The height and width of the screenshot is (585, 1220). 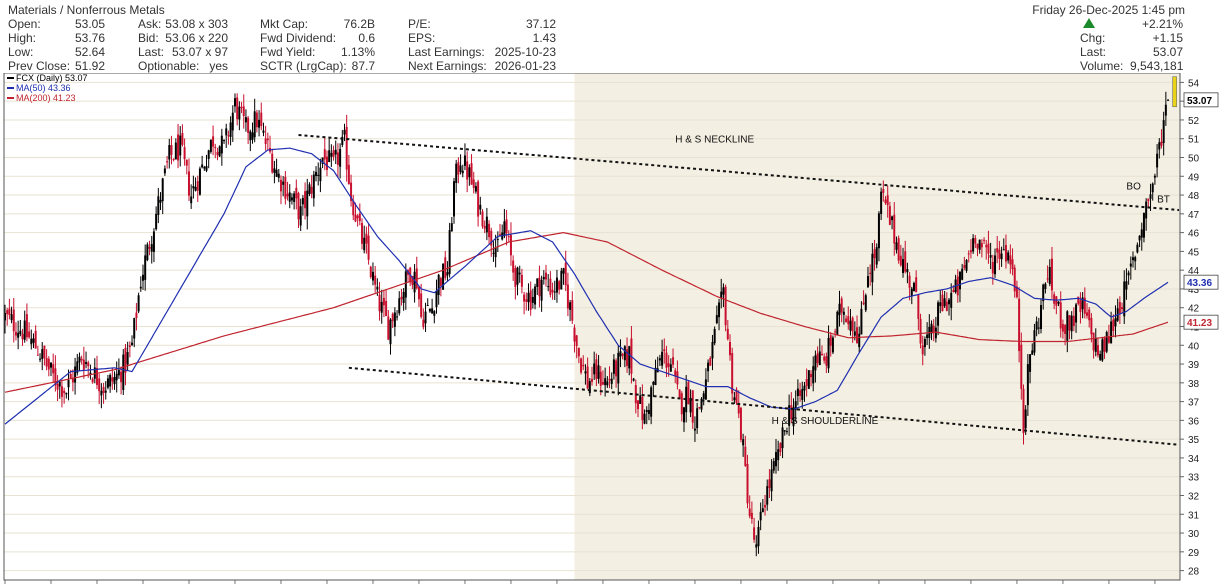 What do you see at coordinates (1174, 92) in the screenshot?
I see `last-price-marker` at bounding box center [1174, 92].